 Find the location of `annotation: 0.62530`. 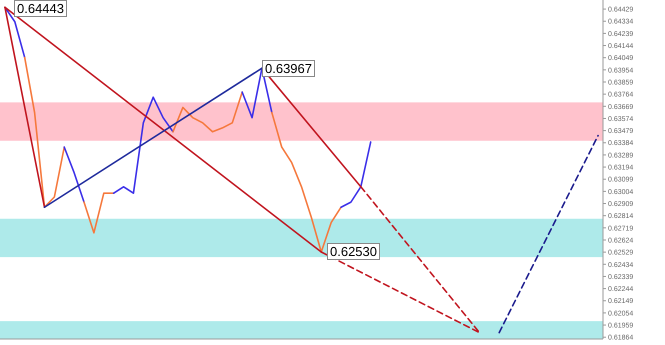

annotation: 0.62530 is located at coordinates (353, 251).